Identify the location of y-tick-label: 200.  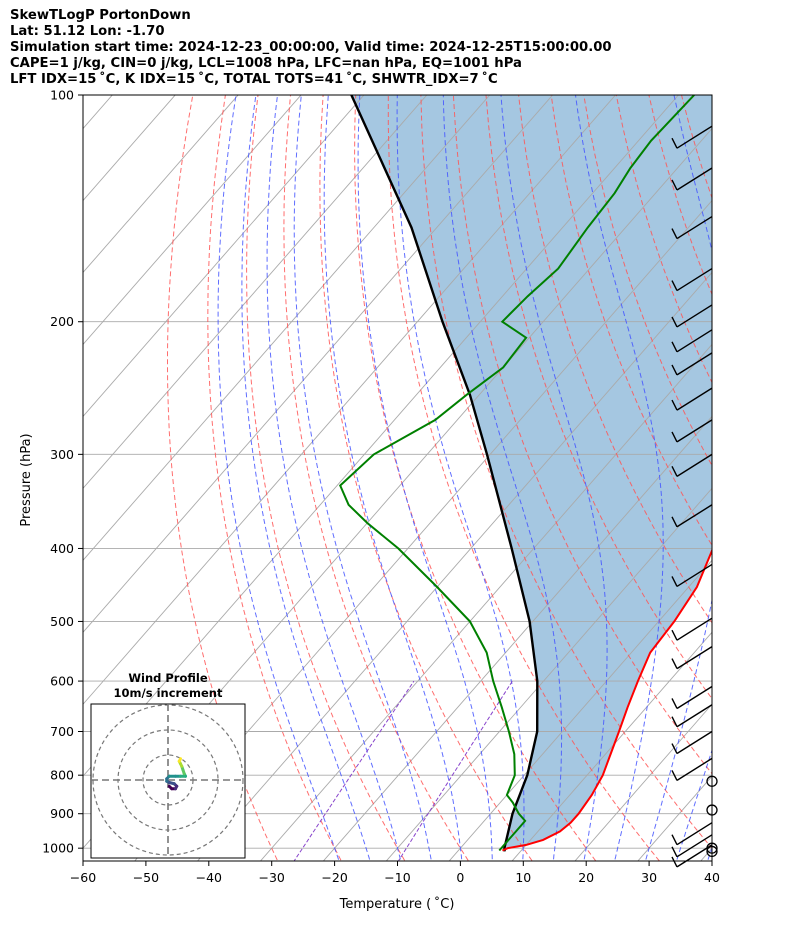
(62, 321).